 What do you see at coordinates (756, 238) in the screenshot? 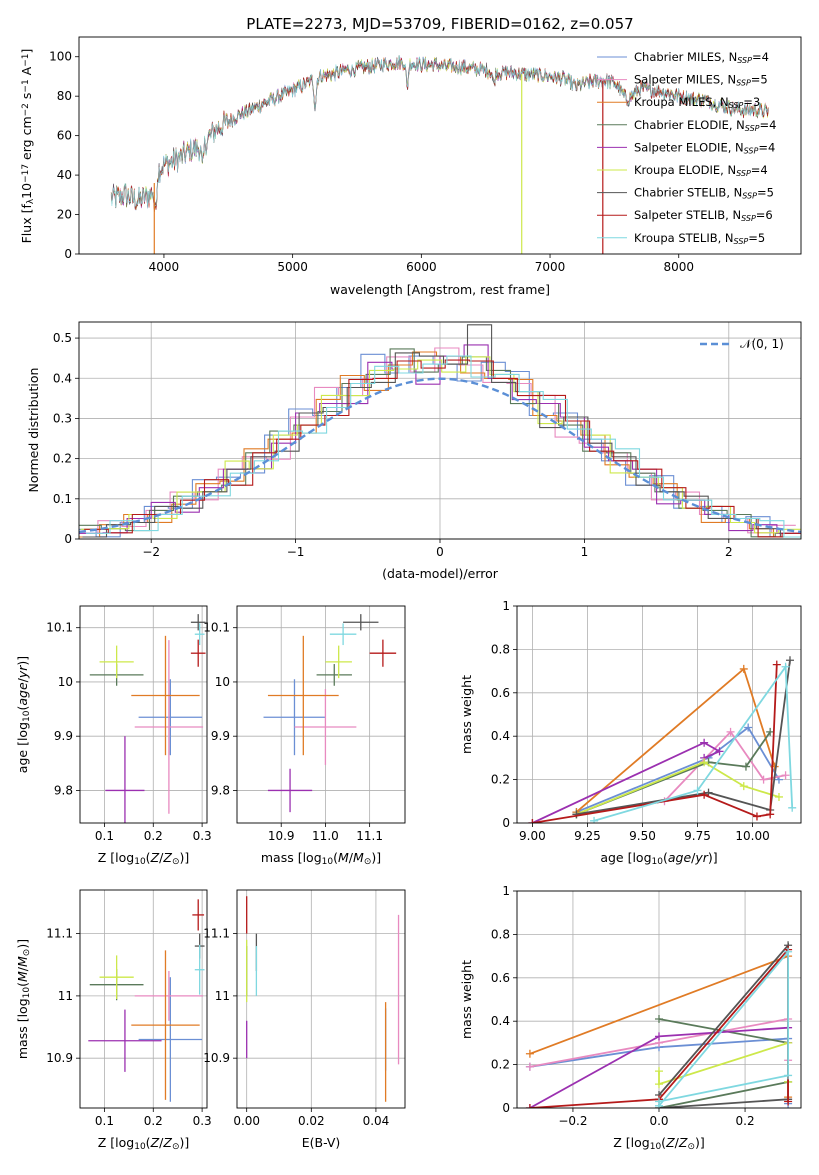
I see `label-text: =5` at bounding box center [756, 238].